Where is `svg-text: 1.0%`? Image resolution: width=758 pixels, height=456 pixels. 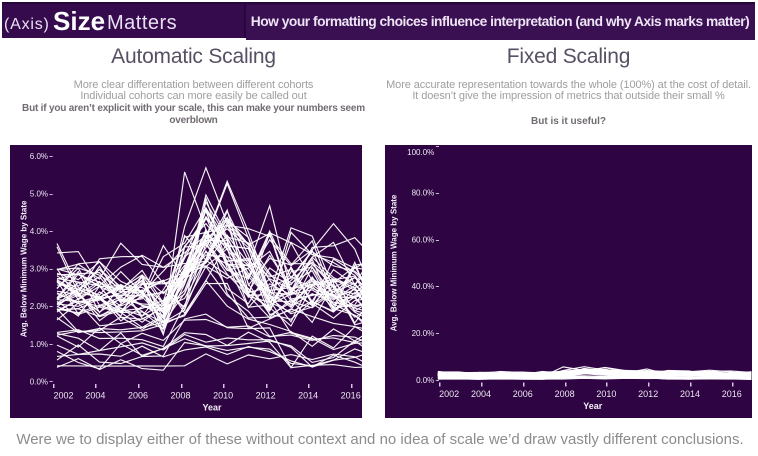 svg-text: 1.0% is located at coordinates (39, 344).